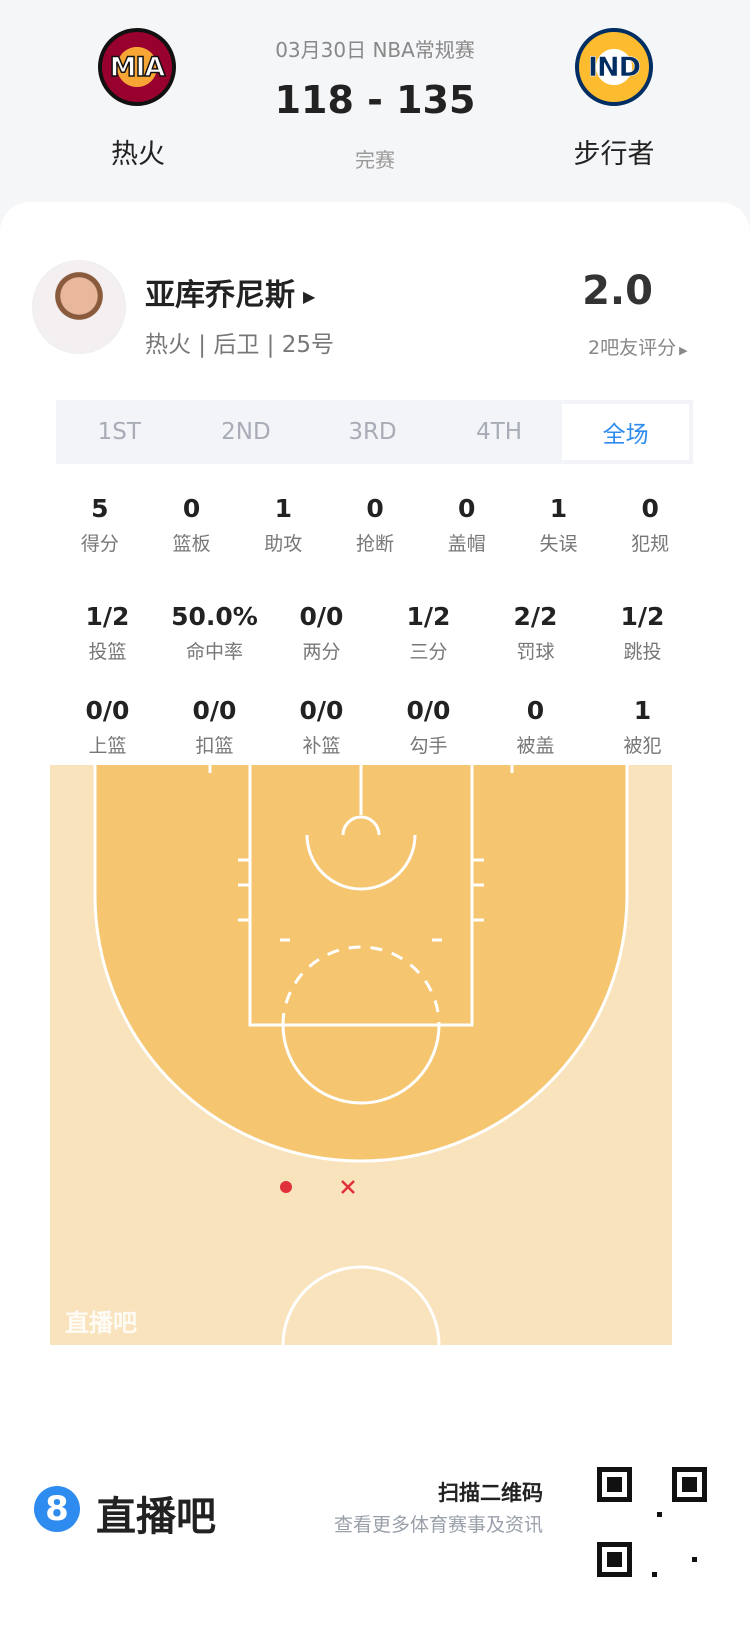  I want to click on home-team-name: 热火, so click(138, 154).